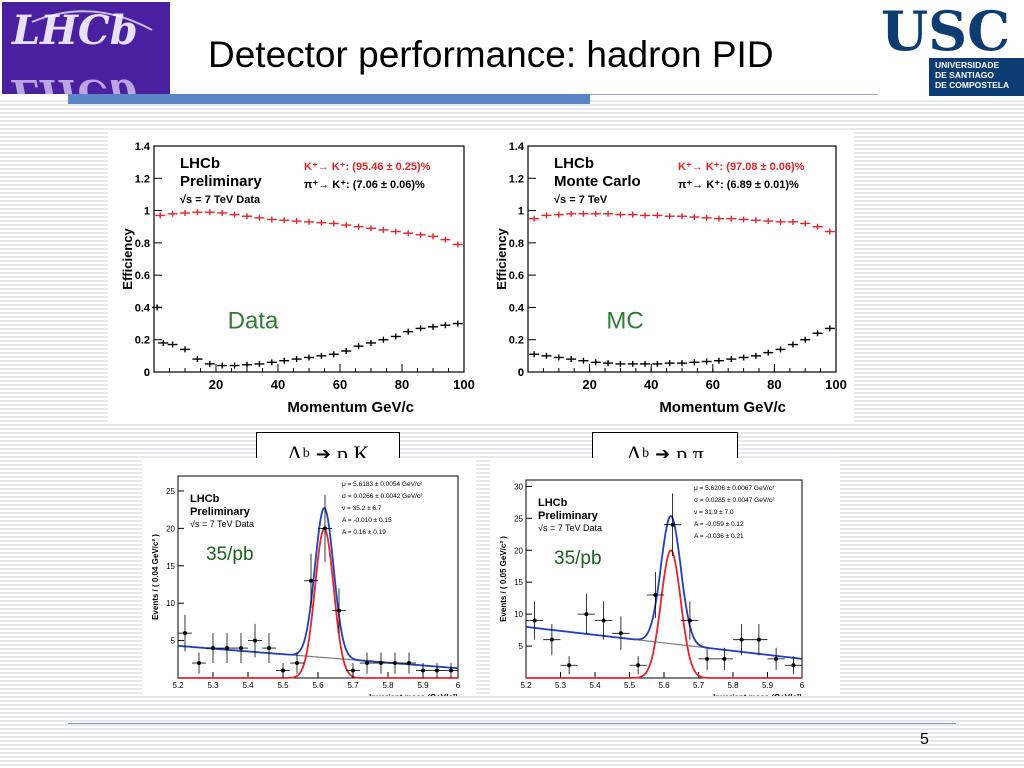 This screenshot has height=768, width=1024. What do you see at coordinates (516, 276) in the screenshot?
I see `y-tick-label: 0.6` at bounding box center [516, 276].